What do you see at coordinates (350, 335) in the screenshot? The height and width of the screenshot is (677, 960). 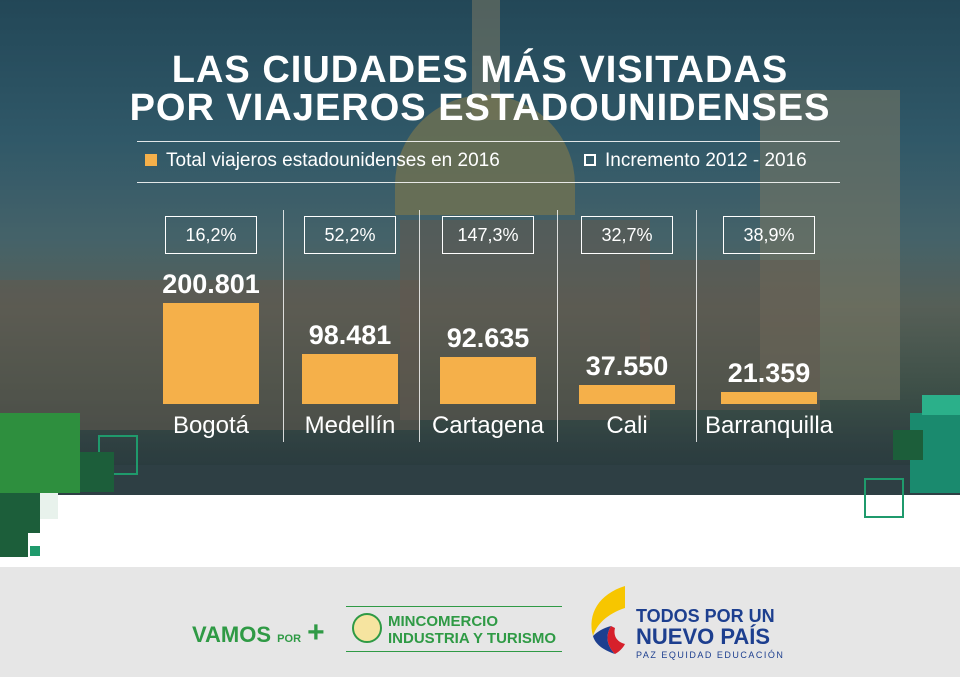 I see `data-label: 98.481` at bounding box center [350, 335].